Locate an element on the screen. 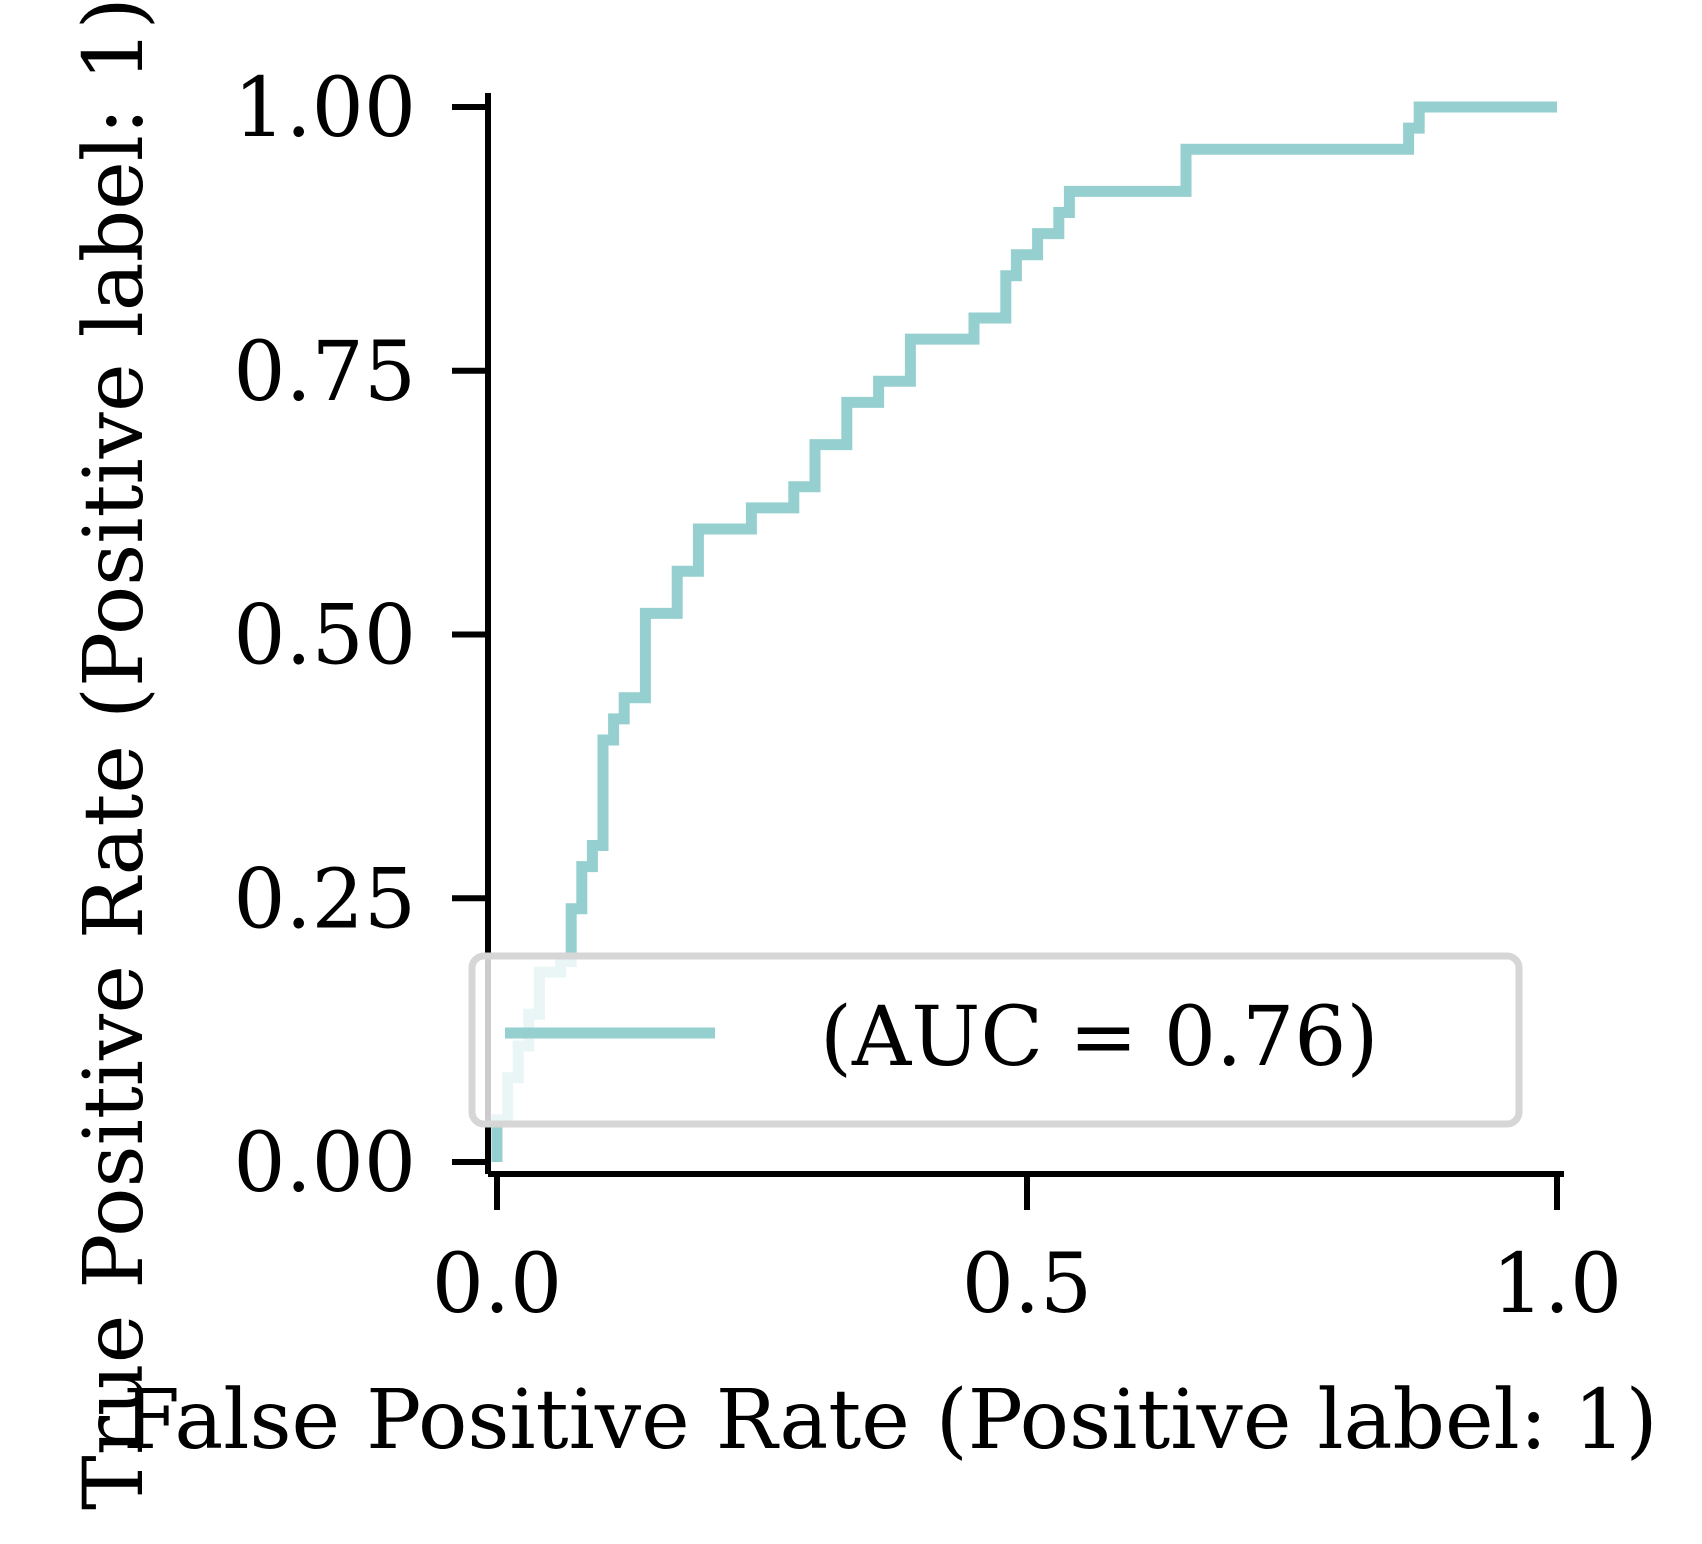 This screenshot has width=1702, height=1544. x-tick-label: 0.0 is located at coordinates (497, 1284).